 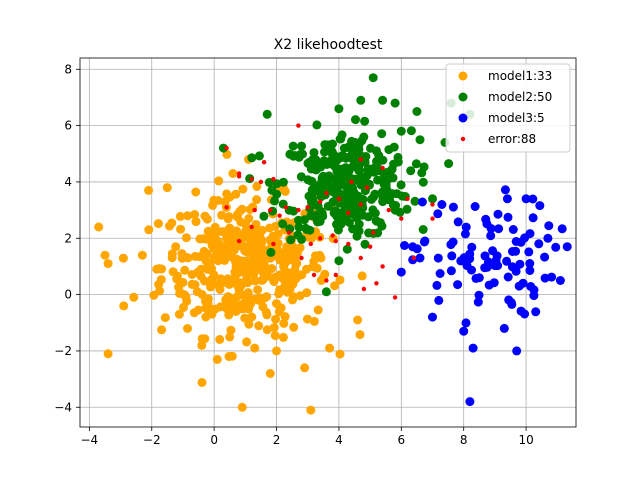 I want to click on legend-marker, so click(x=463, y=76).